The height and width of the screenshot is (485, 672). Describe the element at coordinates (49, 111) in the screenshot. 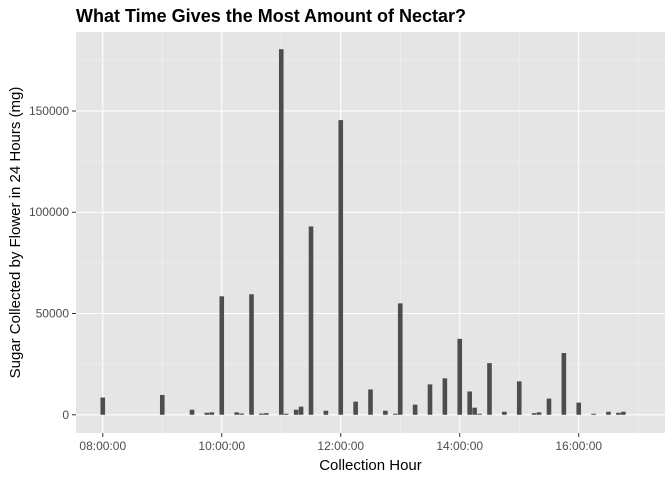

I see `y-tick-label: 150000` at that location.